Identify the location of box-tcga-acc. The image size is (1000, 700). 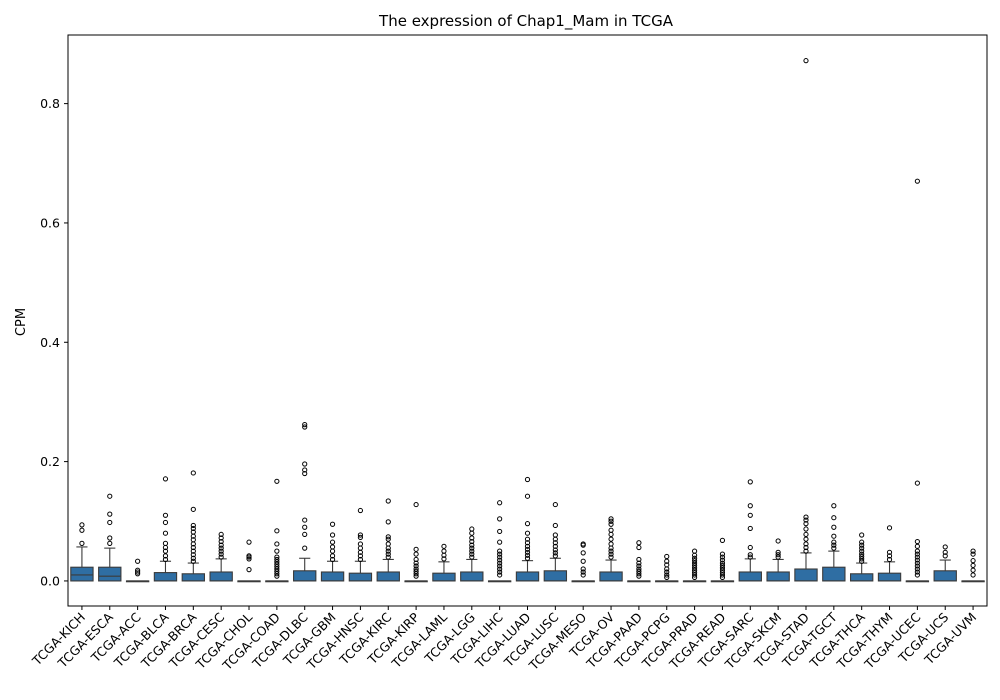
(137, 570).